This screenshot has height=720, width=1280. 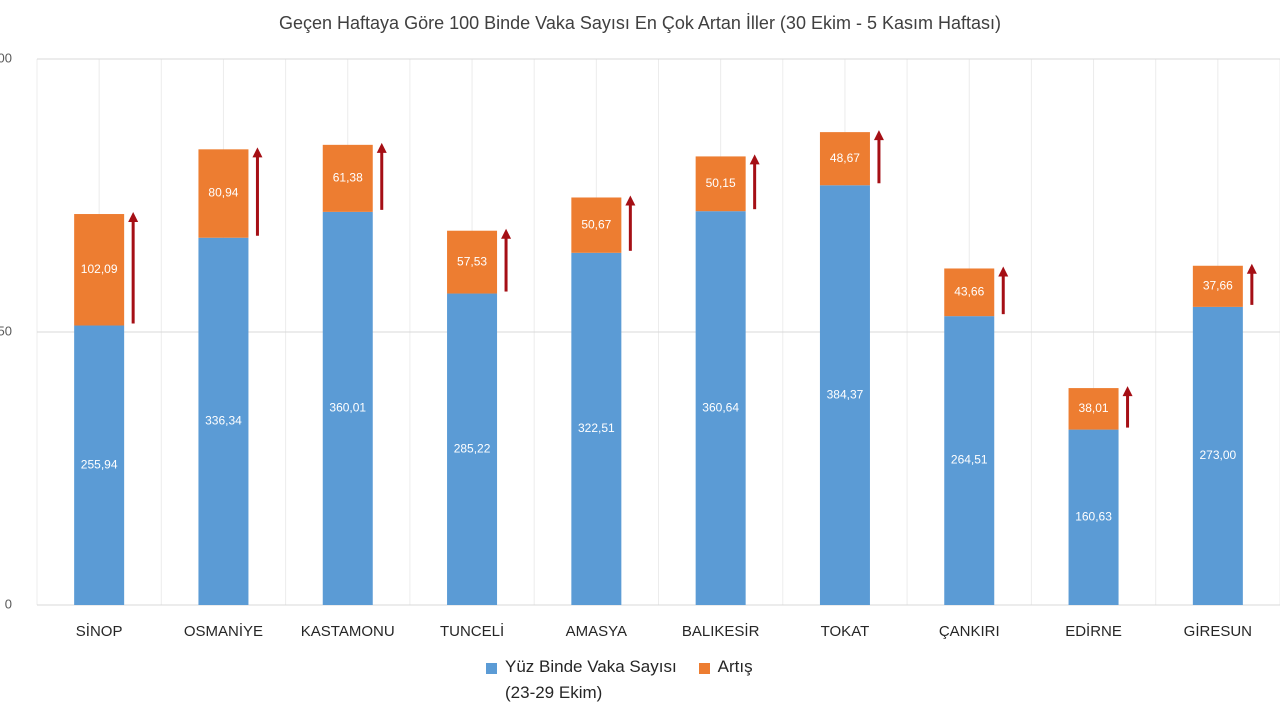 I want to click on data-label: 102,09, so click(x=99, y=269).